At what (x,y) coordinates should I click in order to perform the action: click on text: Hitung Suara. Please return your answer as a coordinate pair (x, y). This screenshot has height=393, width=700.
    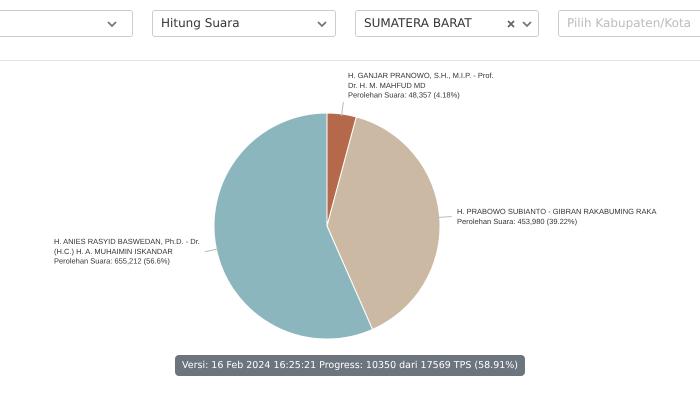
    Looking at the image, I should click on (200, 23).